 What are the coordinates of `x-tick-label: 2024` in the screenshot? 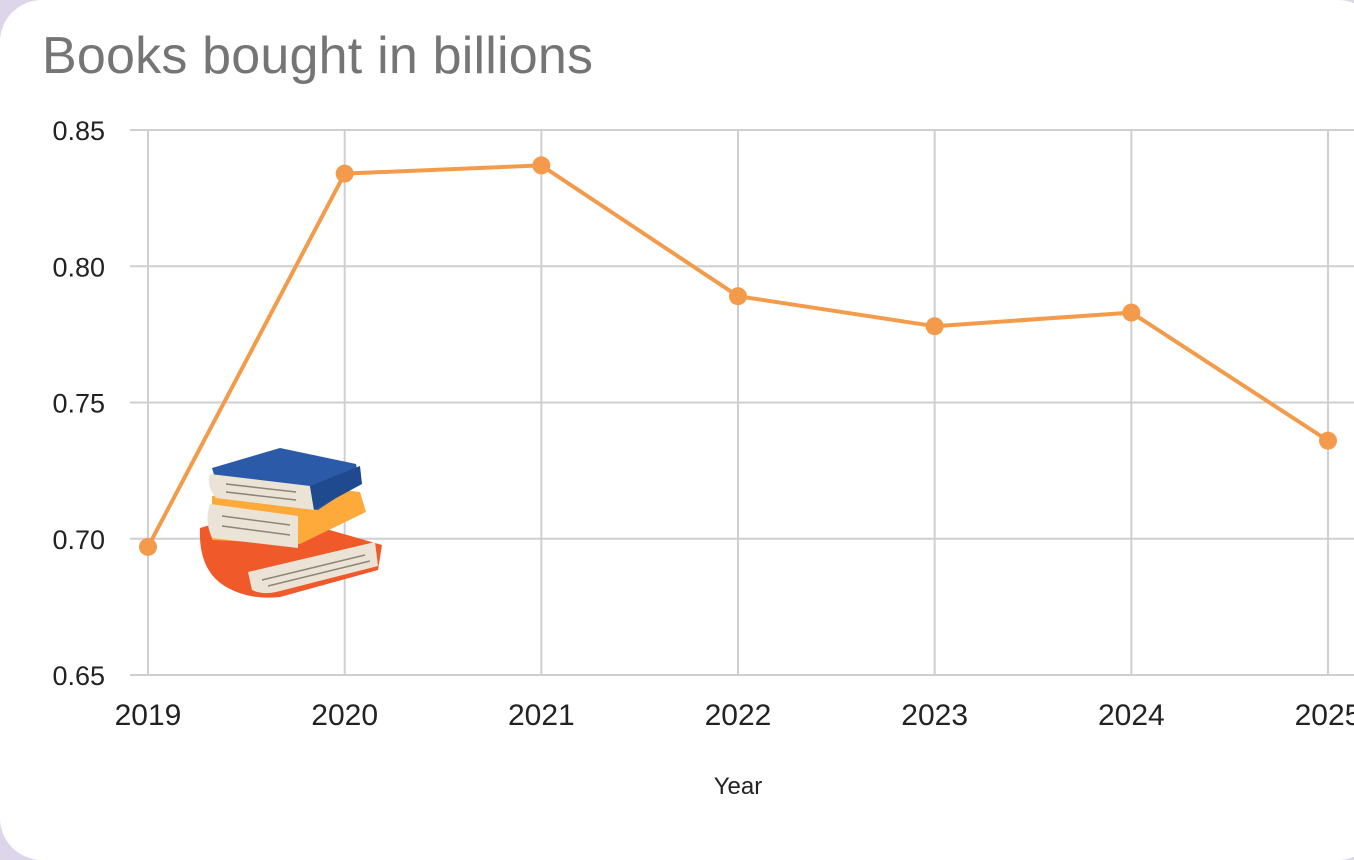 It's located at (1131, 715).